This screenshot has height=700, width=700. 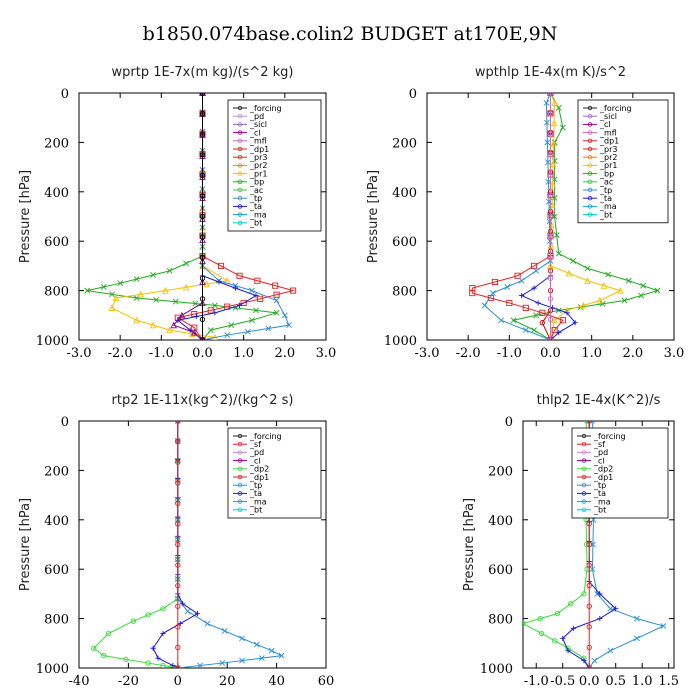 What do you see at coordinates (128, 681) in the screenshot?
I see `x-tick-label: -20` at bounding box center [128, 681].